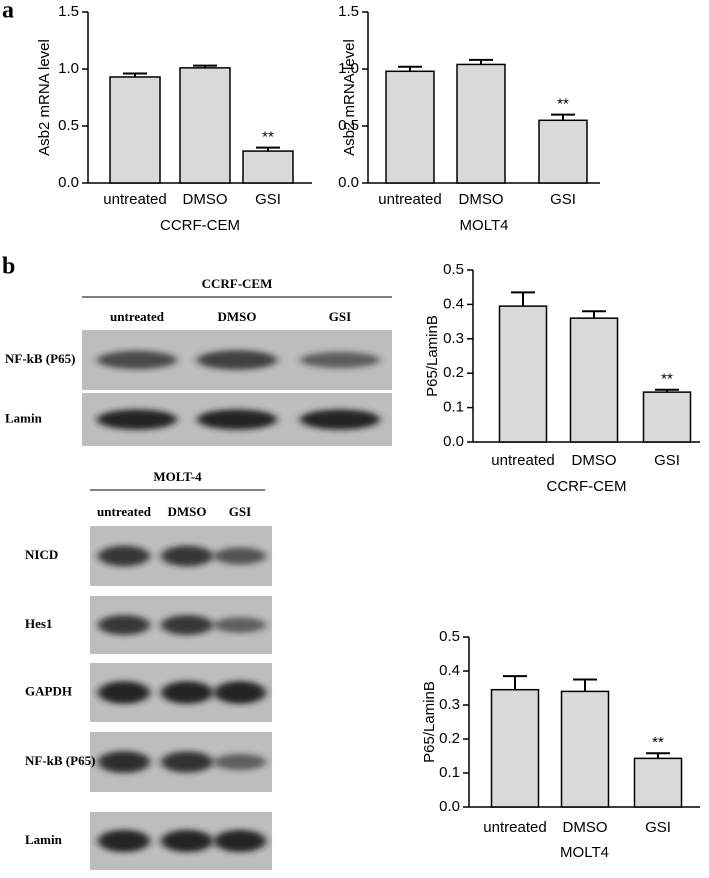 This screenshot has width=709, height=878. I want to click on panel-label: a, so click(8, 12).